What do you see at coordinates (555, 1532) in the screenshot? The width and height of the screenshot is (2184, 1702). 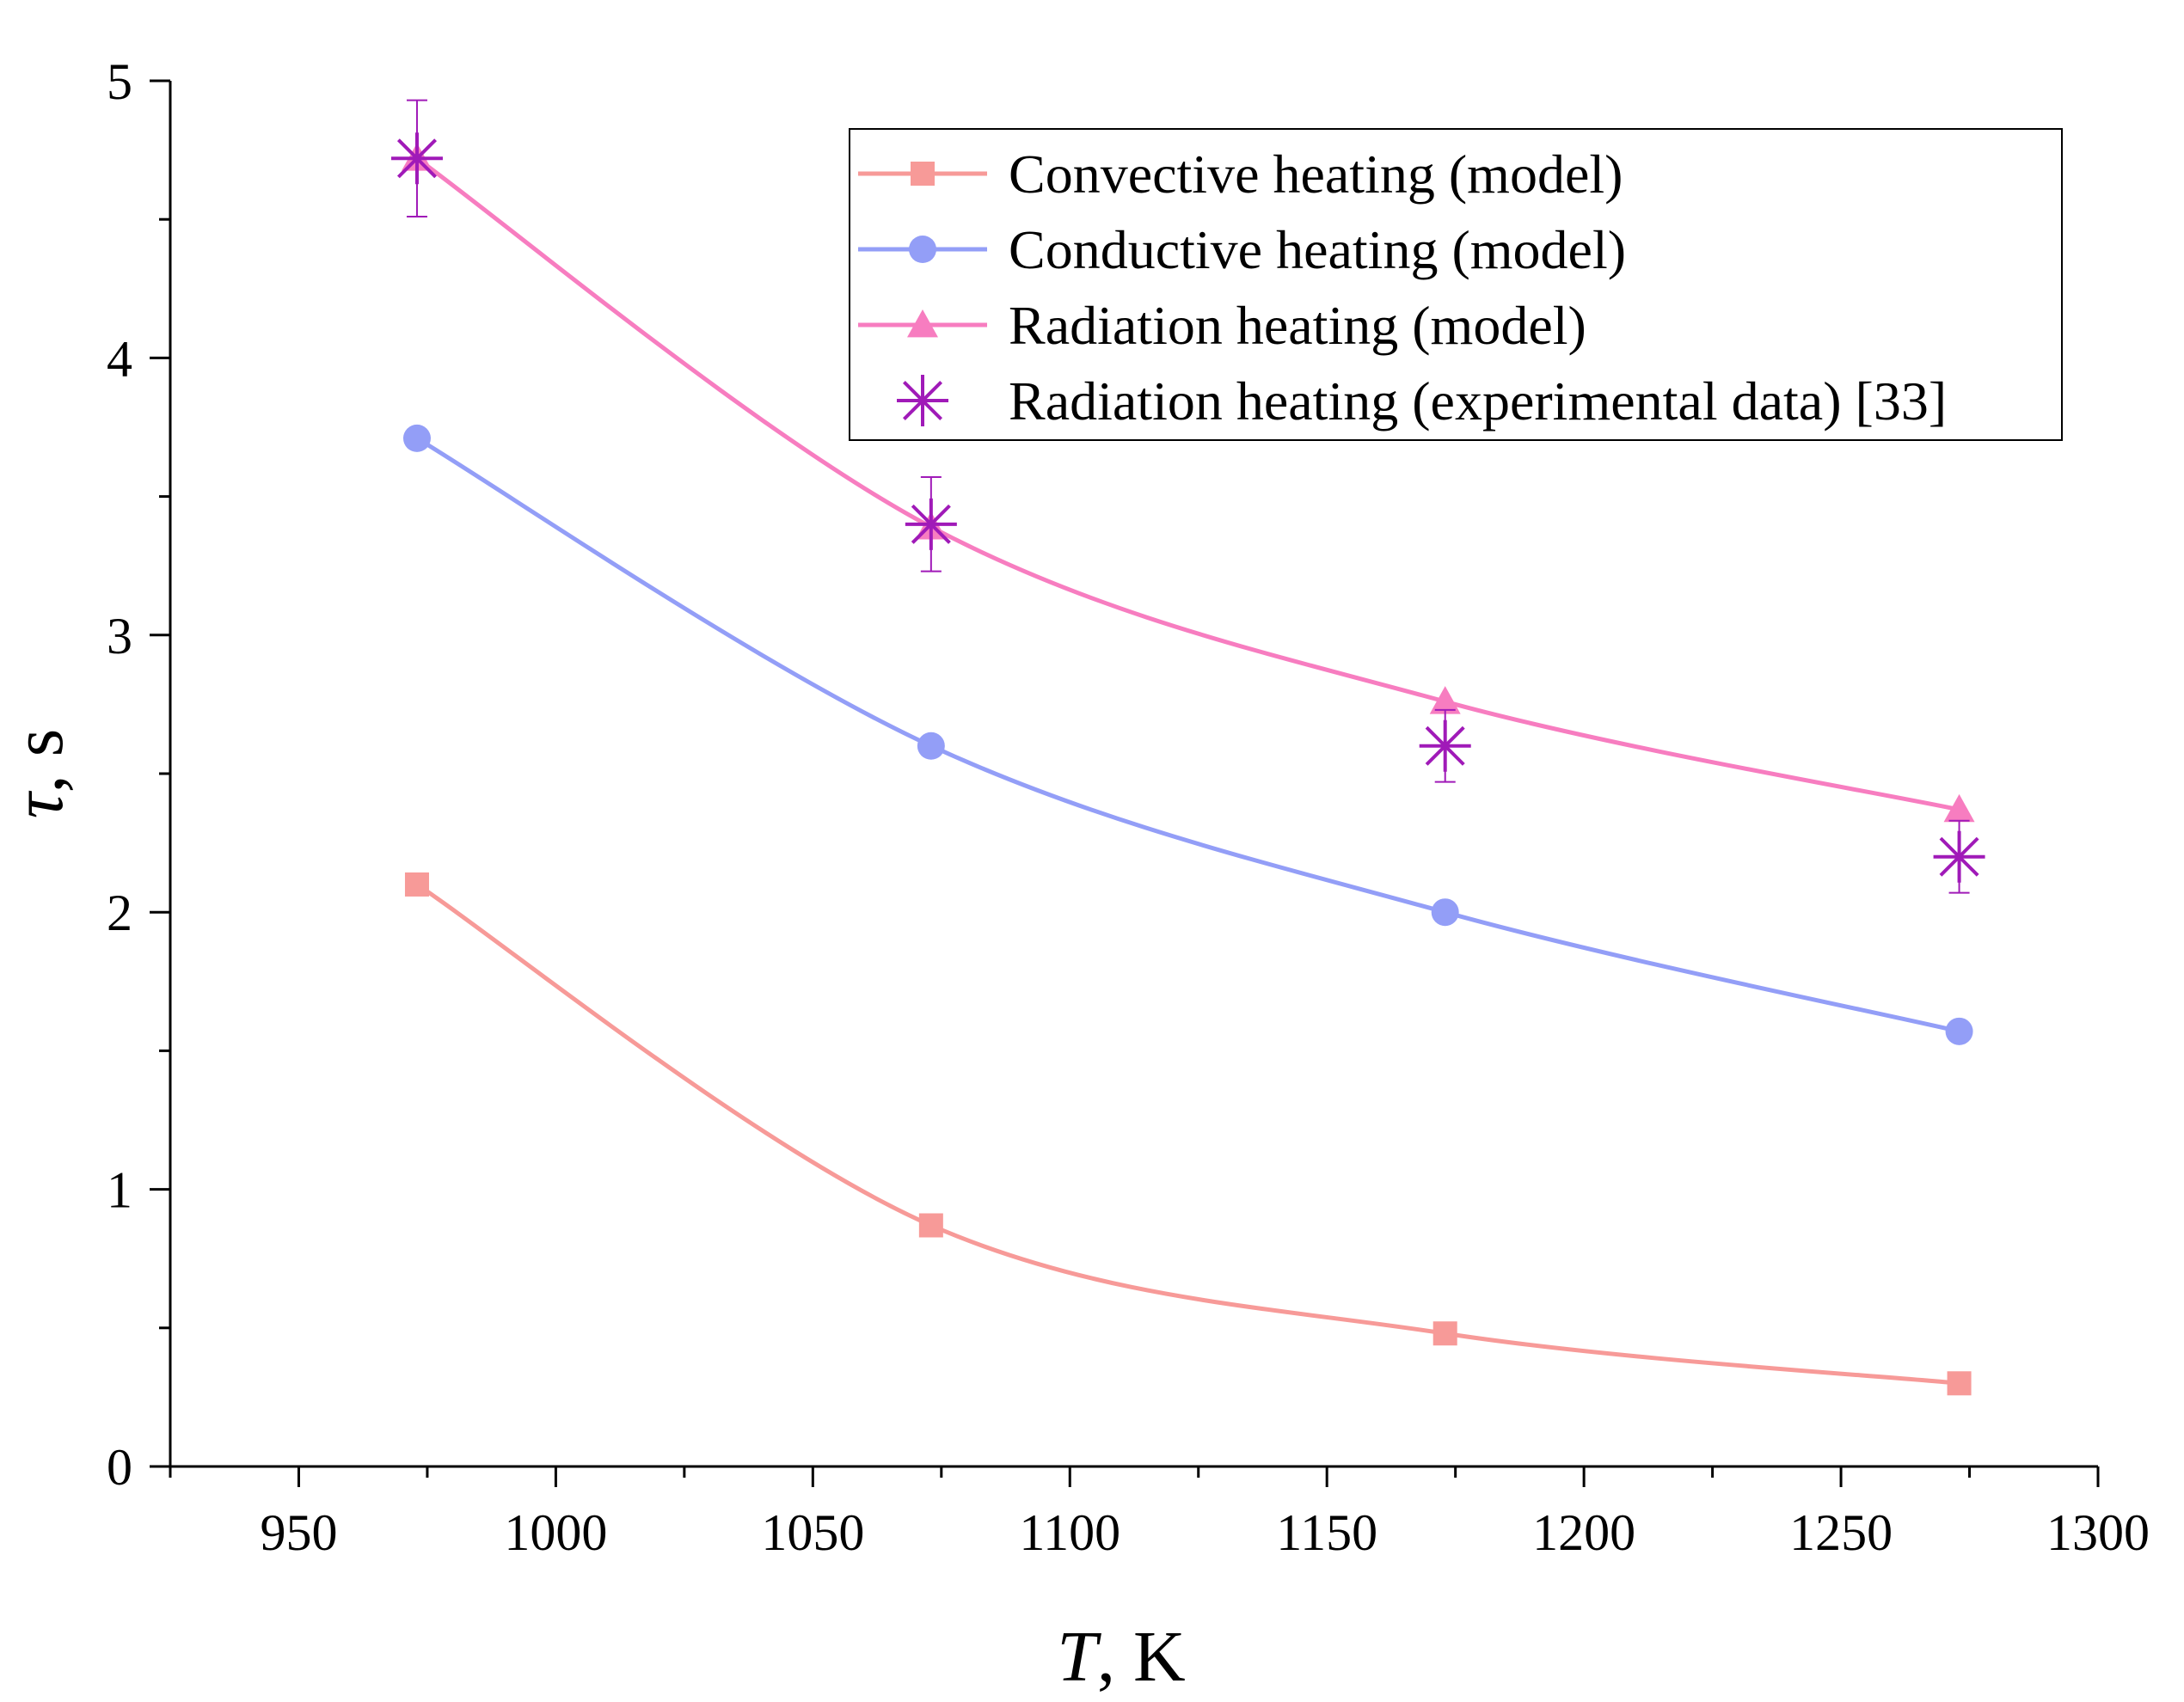 I see `x-tick-label: 1000` at bounding box center [555, 1532].